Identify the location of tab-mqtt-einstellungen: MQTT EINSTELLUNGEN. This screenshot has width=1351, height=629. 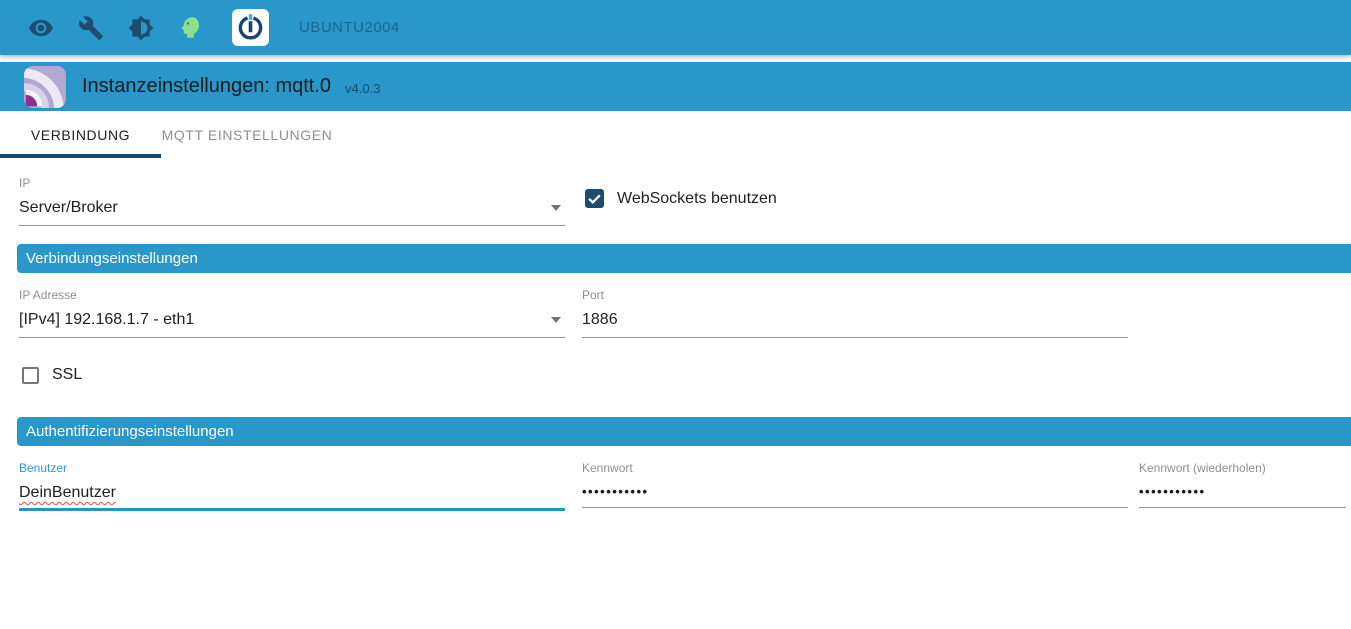
(247, 134).